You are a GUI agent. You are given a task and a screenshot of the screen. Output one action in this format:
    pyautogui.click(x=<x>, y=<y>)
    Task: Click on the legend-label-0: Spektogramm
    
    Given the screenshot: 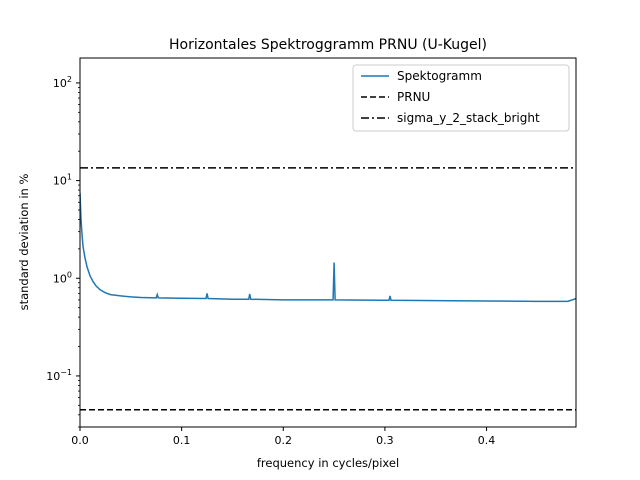 What is the action you would take?
    pyautogui.click(x=439, y=76)
    